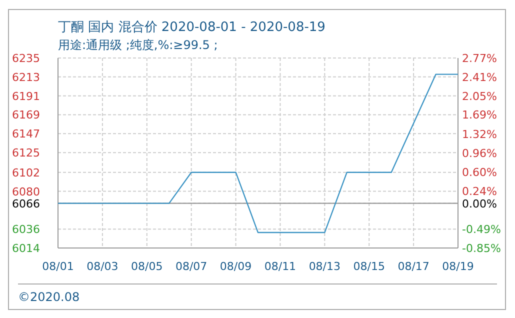 This screenshot has height=318, width=515. I want to click on y2-tick-label: 2.41%, so click(479, 77).